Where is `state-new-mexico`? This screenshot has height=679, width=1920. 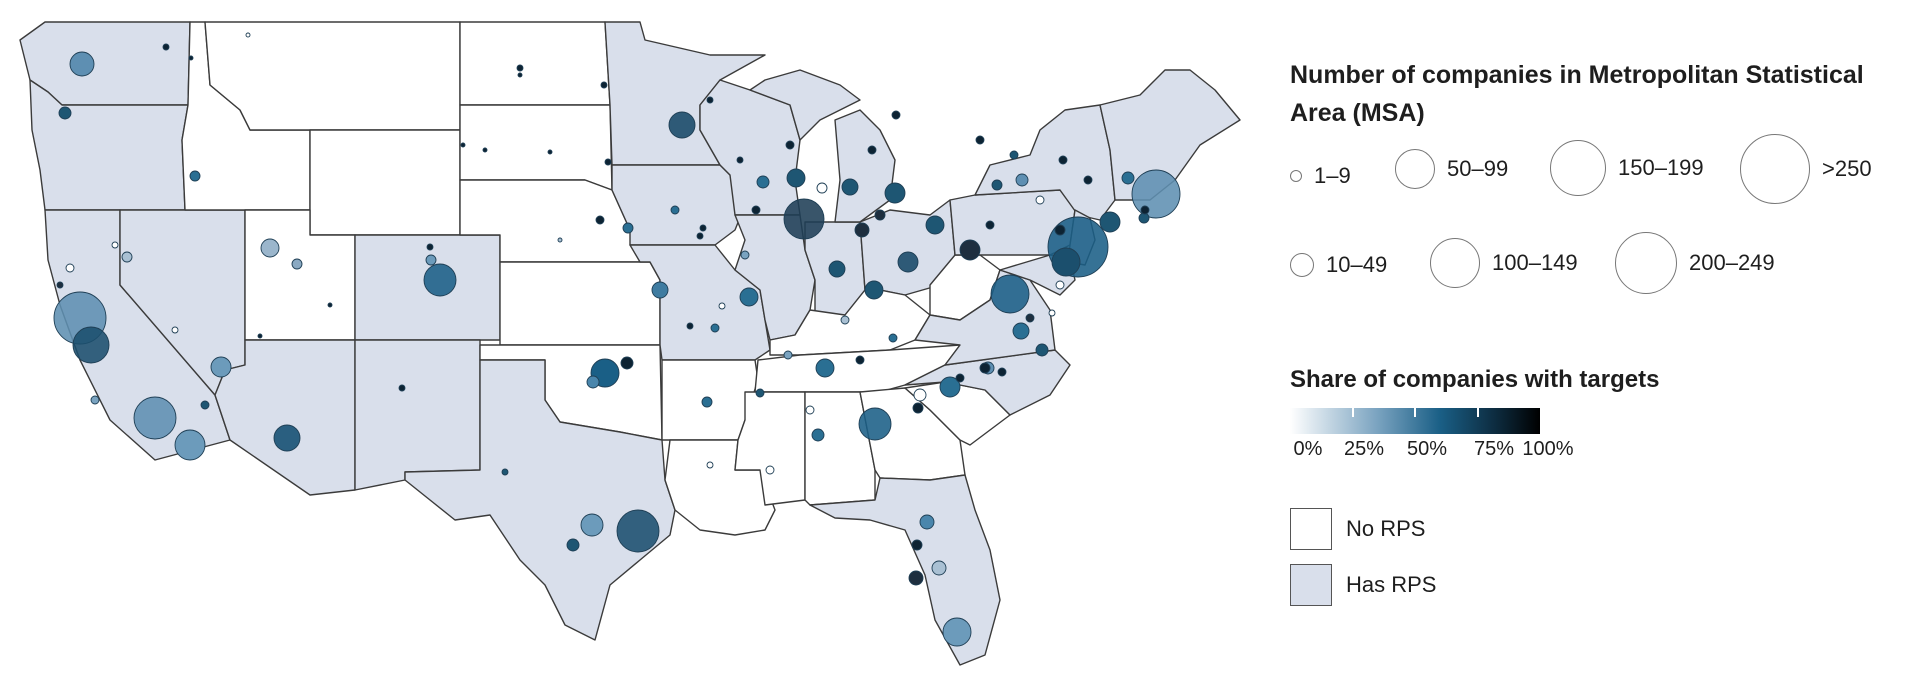 state-new-mexico is located at coordinates (417, 415).